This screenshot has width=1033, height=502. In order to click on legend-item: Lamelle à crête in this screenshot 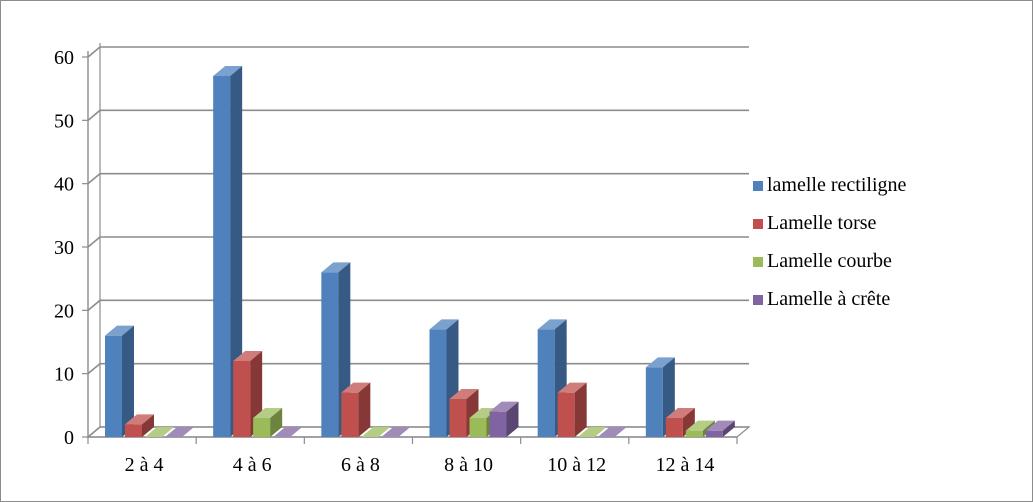, I will do `click(821, 299)`.